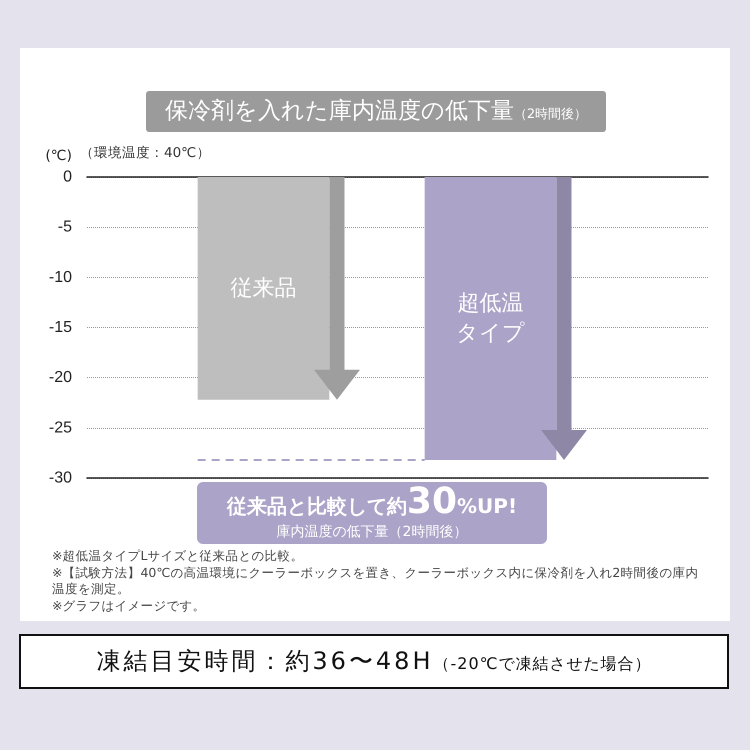  What do you see at coordinates (60, 427) in the screenshot?
I see `y-tick-label: -25` at bounding box center [60, 427].